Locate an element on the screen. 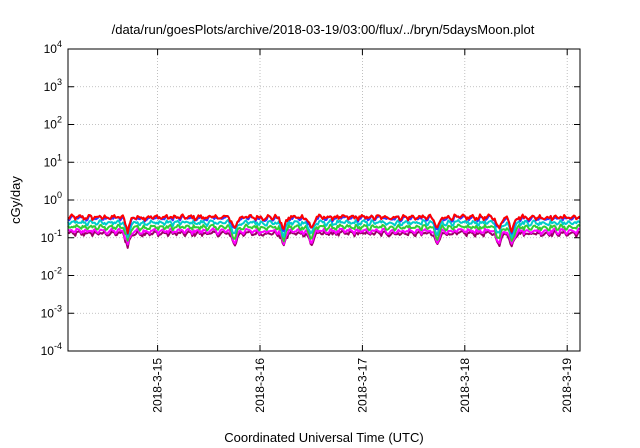 This screenshot has width=640, height=448. y-tick-label: 10⁻² is located at coordinates (51, 274).